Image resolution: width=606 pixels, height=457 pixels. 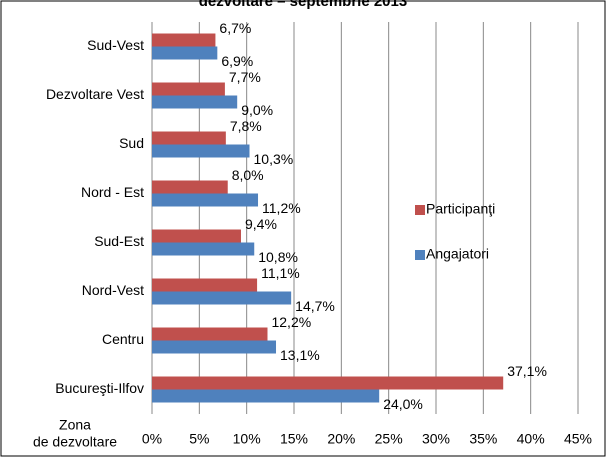 I want to click on chart-title: dezvoltare – septembrie 2013, so click(x=303, y=5).